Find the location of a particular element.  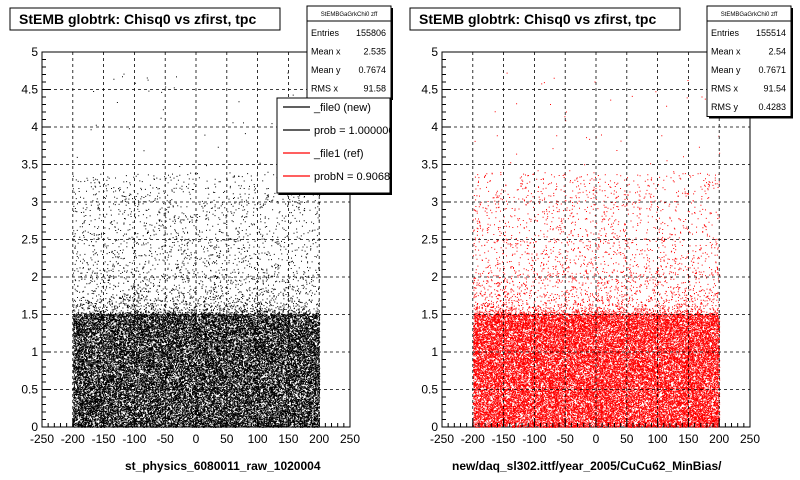

right-y-tick-label: 0 is located at coordinates (434, 427).